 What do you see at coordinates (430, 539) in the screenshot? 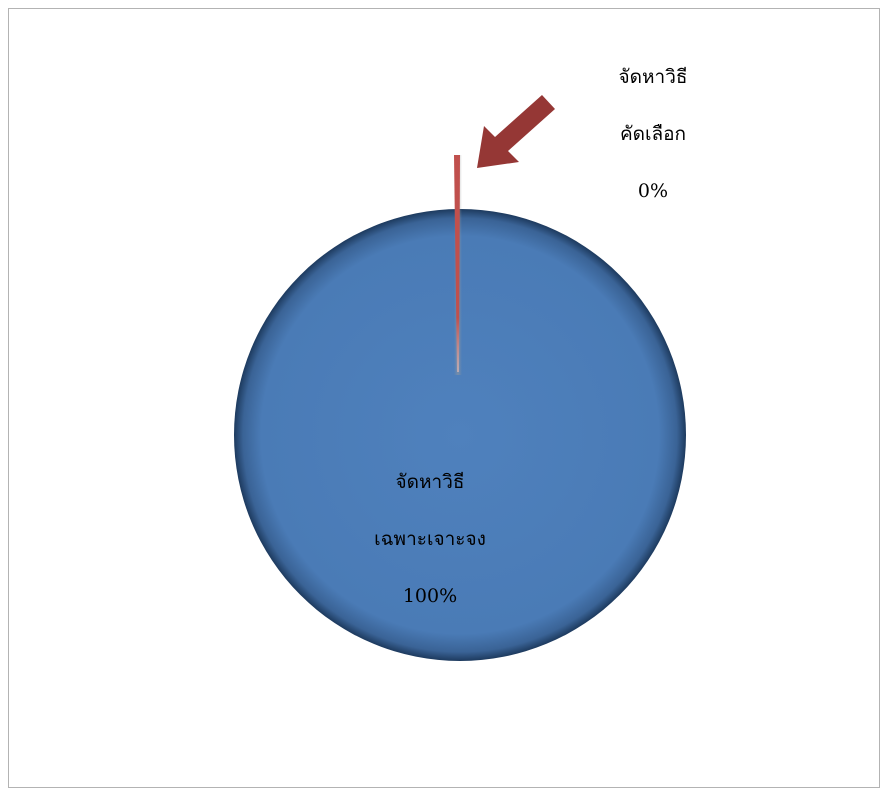
I see `slice-label-specific-line2: เฉพาะเจาะจง` at bounding box center [430, 539].